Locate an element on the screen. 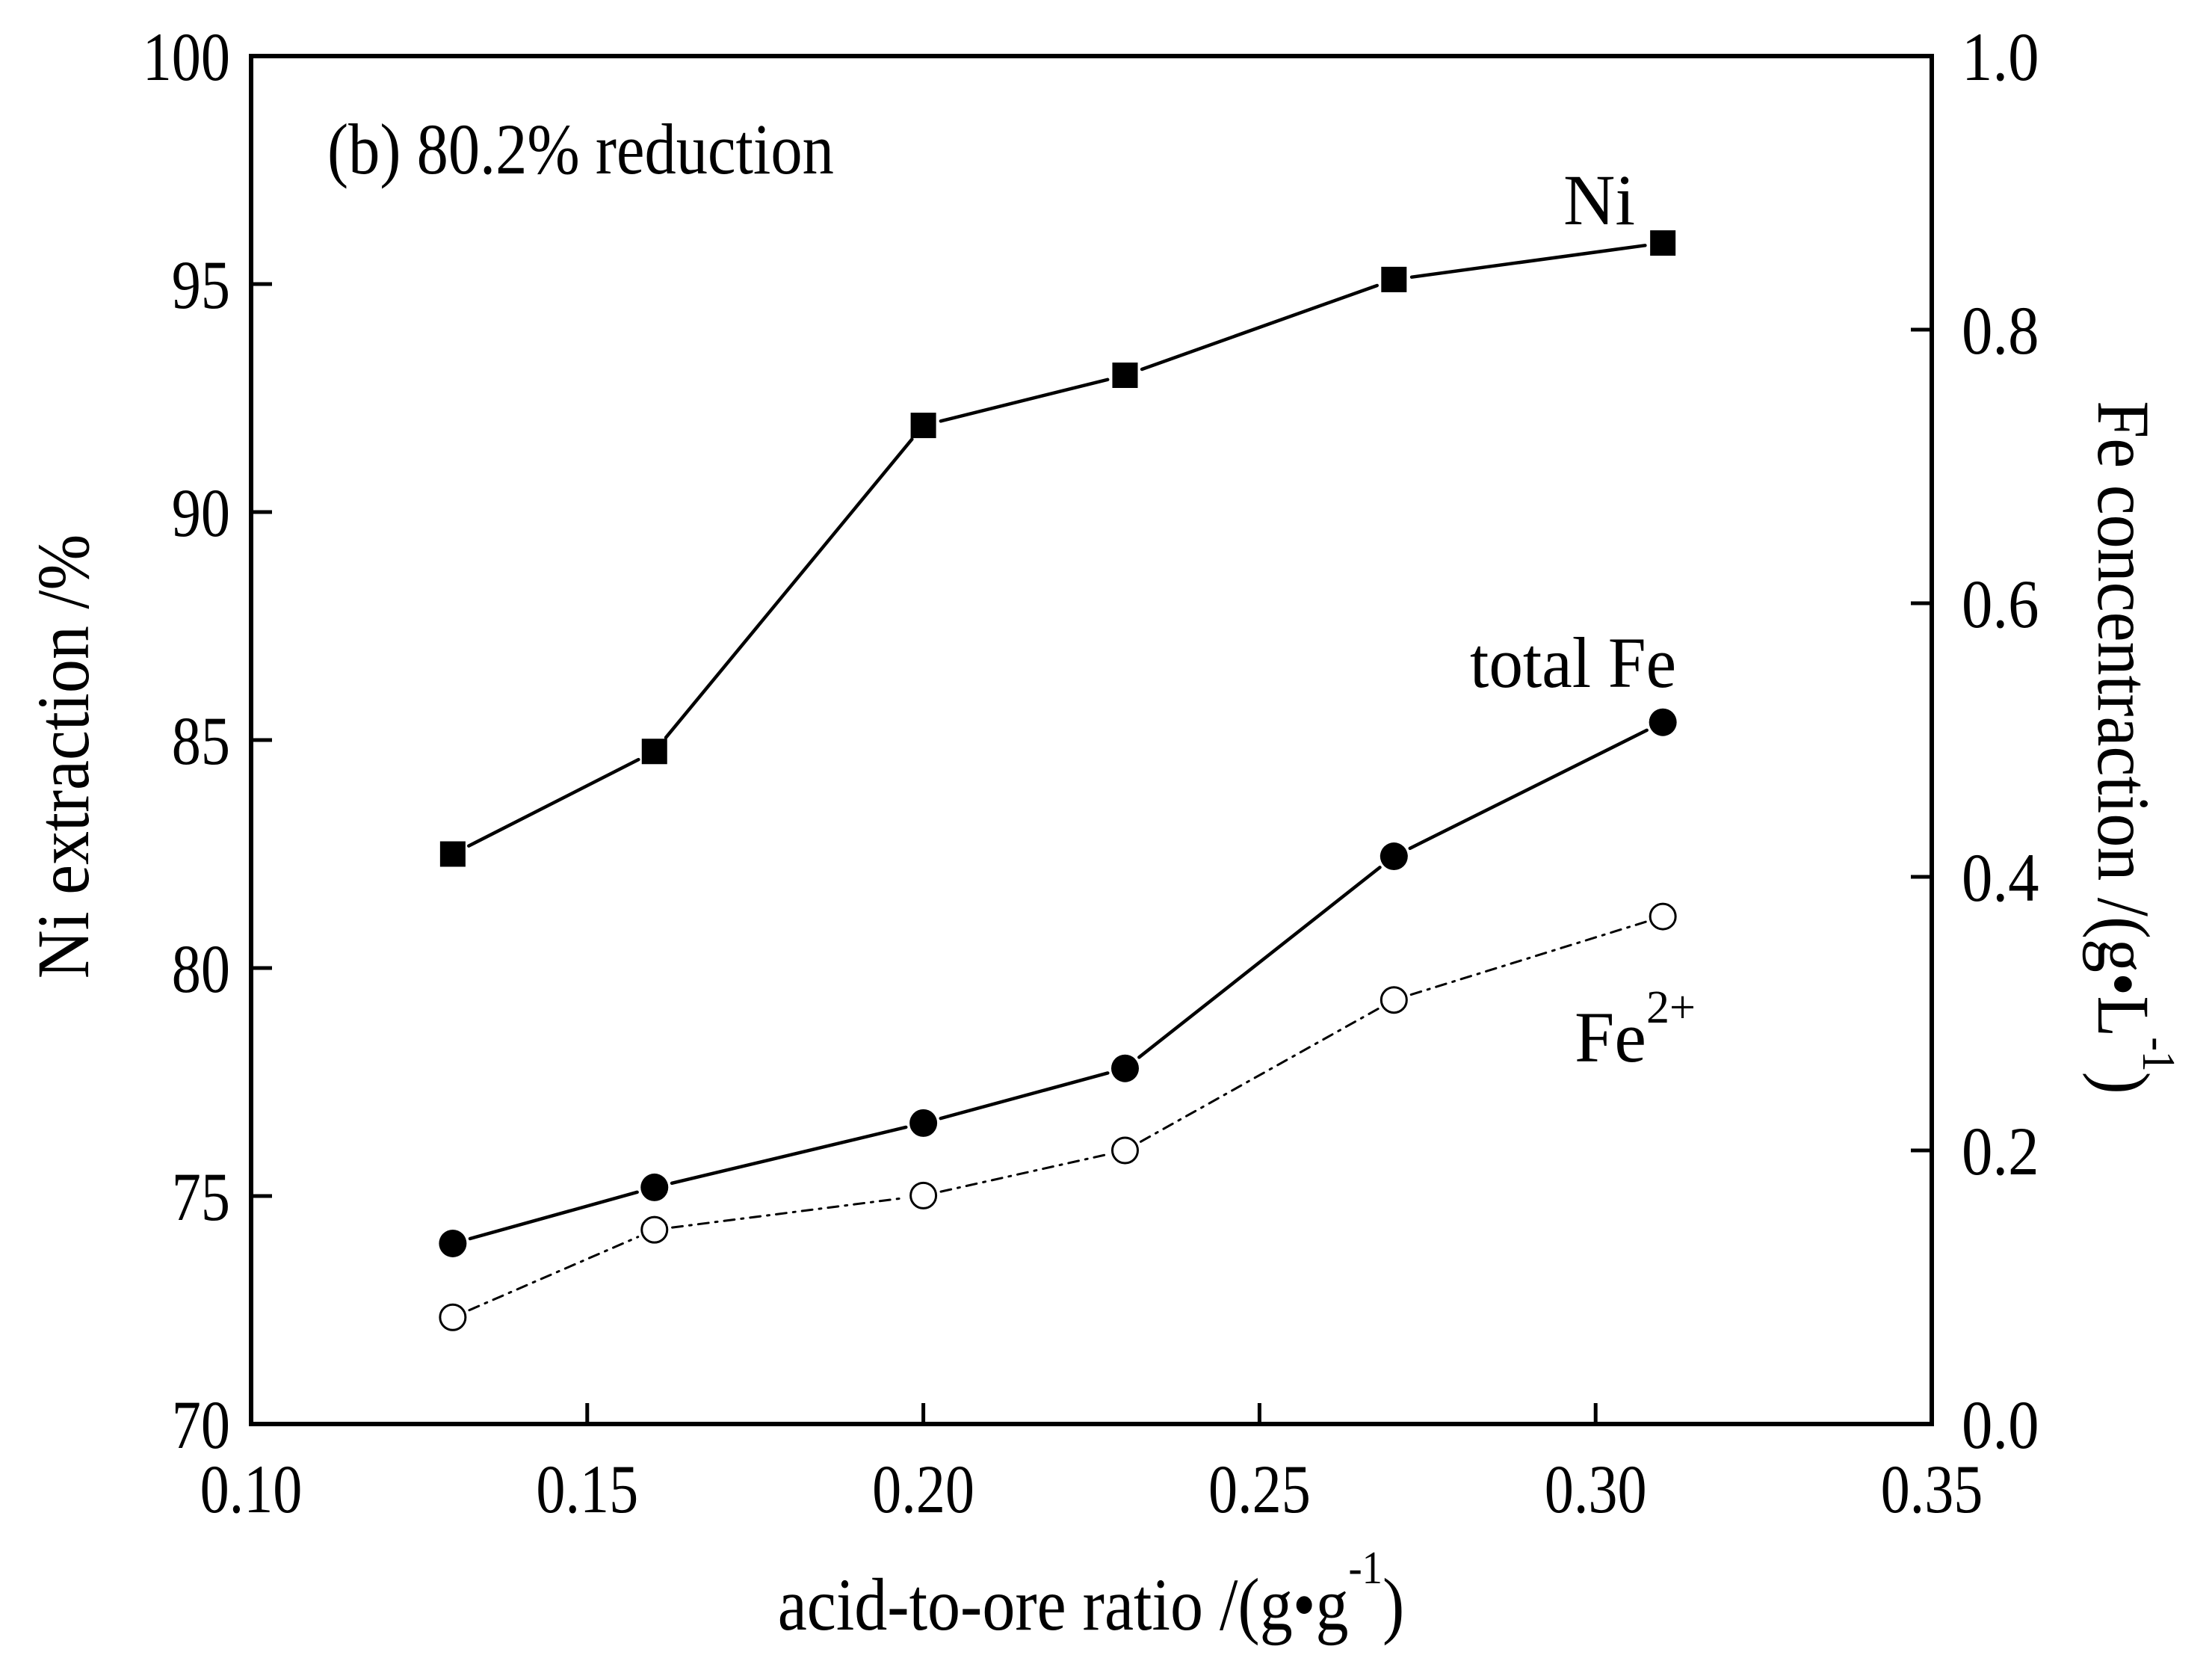  x-tick-label: 0.30 is located at coordinates (1596, 1489).